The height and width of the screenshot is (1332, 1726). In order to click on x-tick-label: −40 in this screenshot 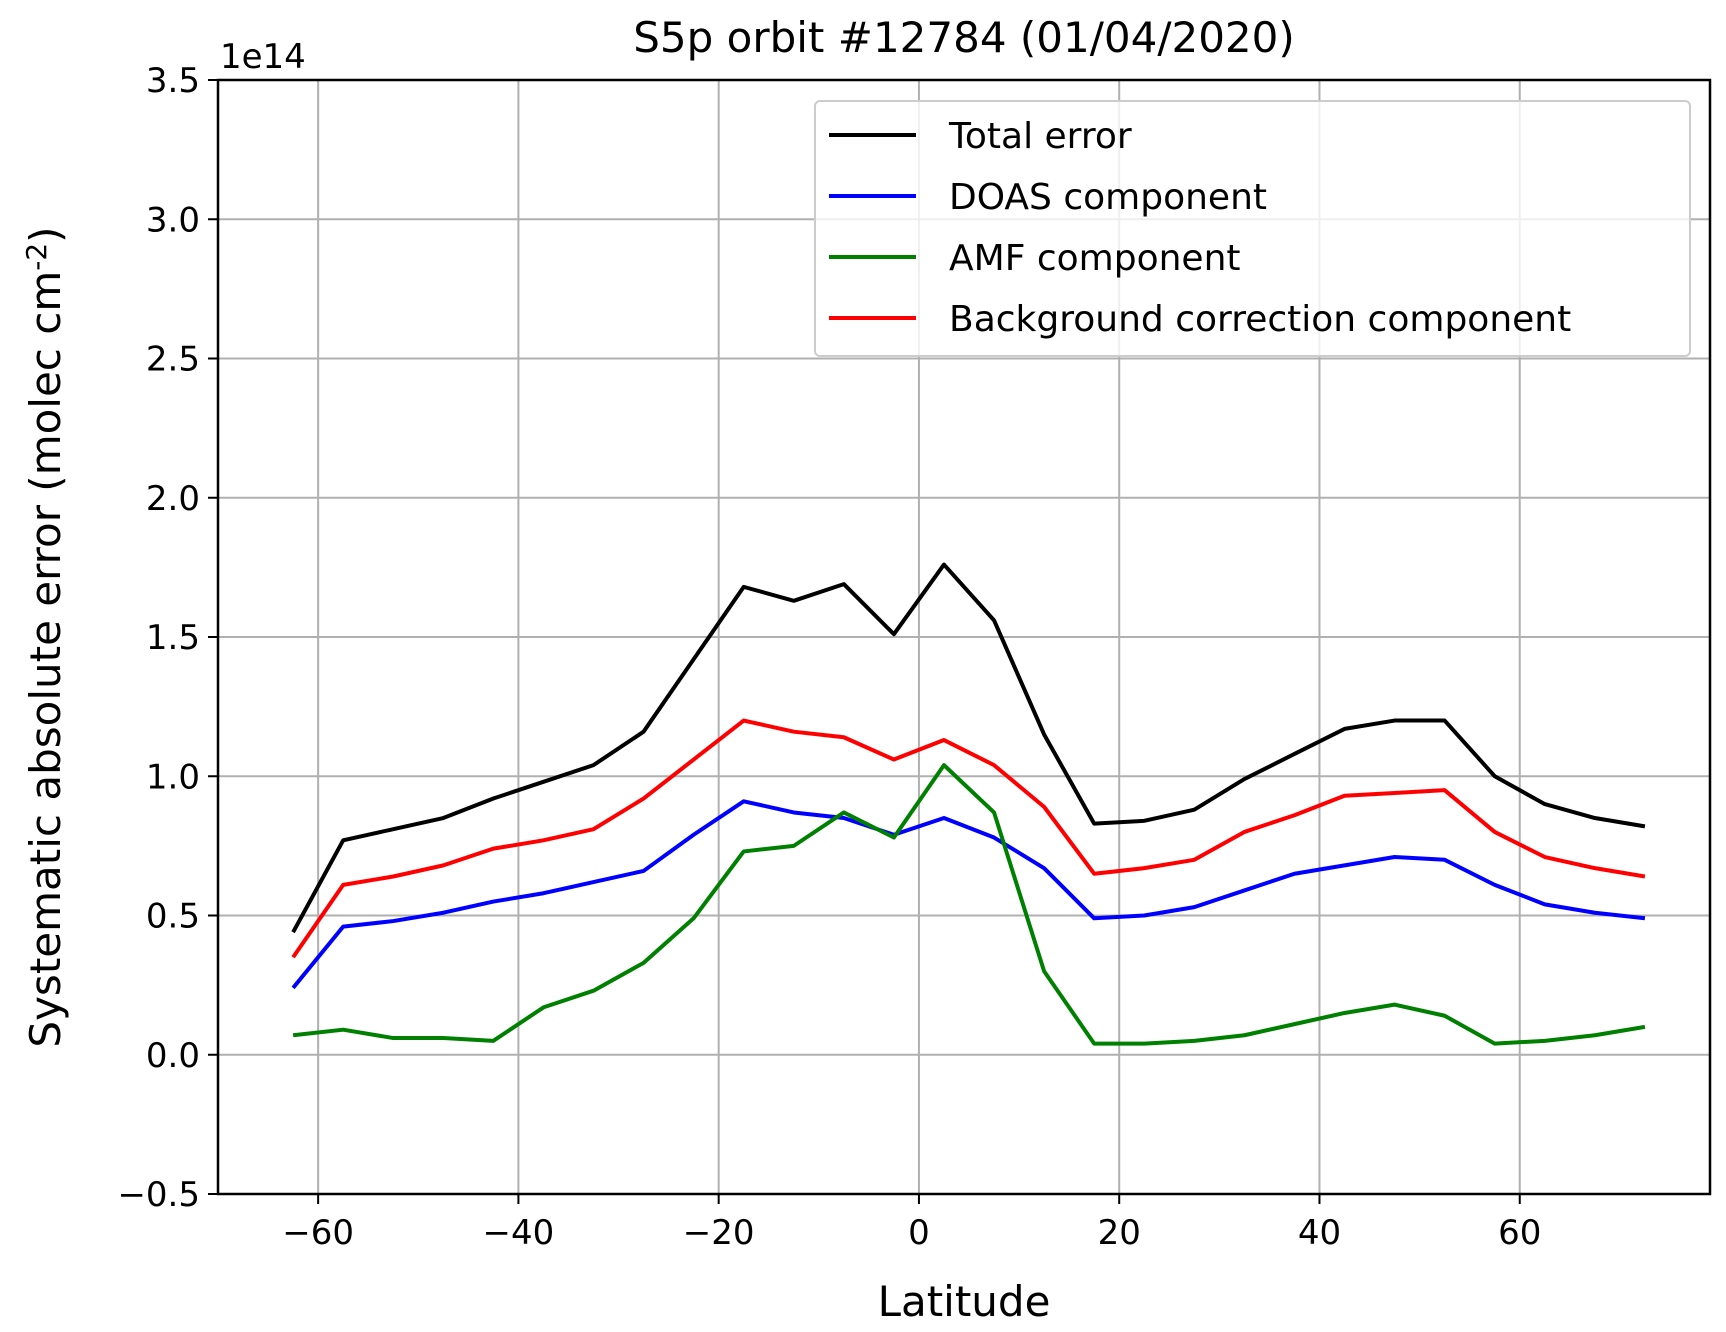, I will do `click(519, 1233)`.